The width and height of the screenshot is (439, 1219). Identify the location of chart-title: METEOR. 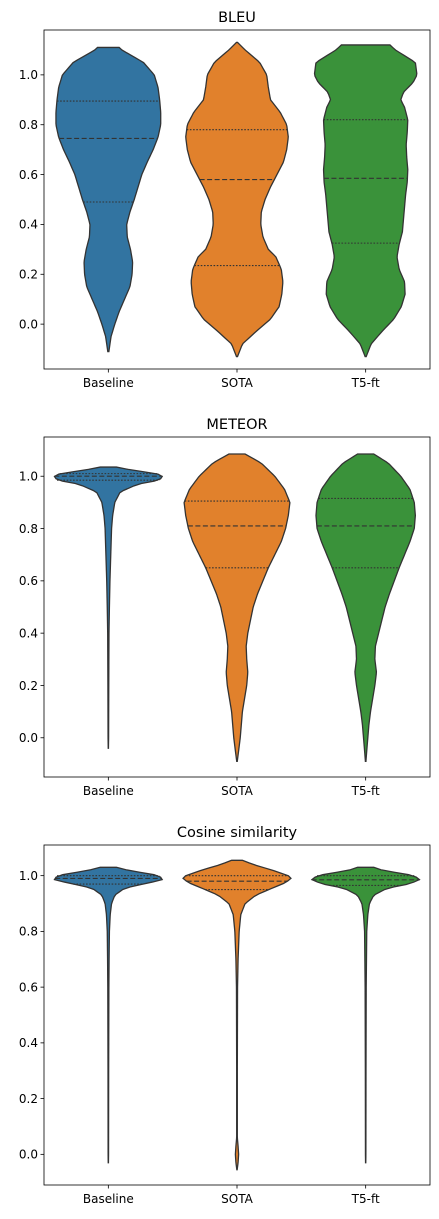
(236, 425).